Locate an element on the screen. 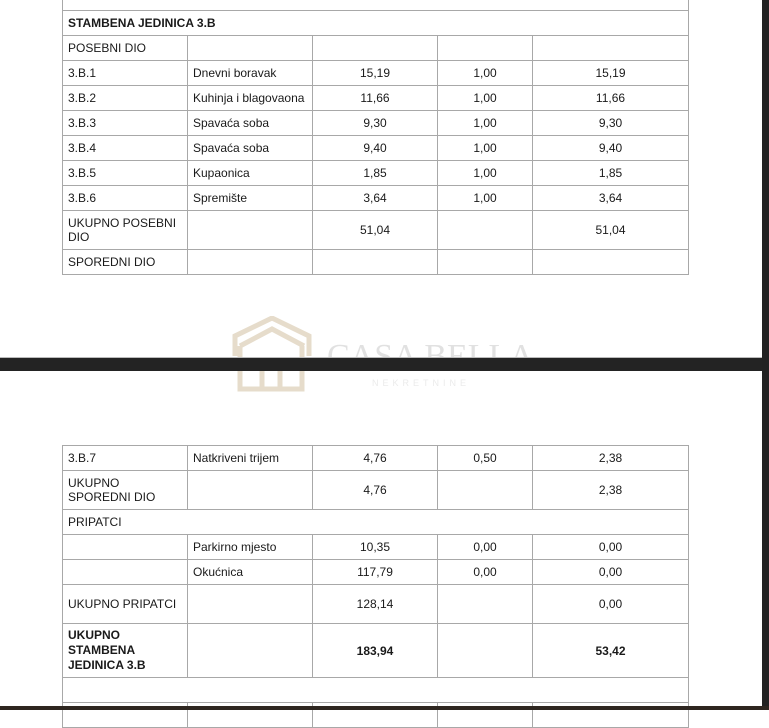 This screenshot has width=769, height=728. room-name-cell: Natkriveni trijem is located at coordinates (250, 458).